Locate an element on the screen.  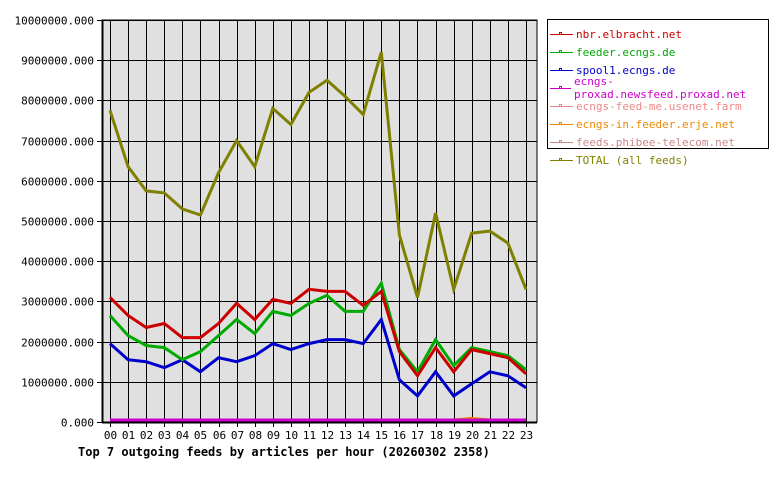
x-tick-label: 10 is located at coordinates (291, 435).